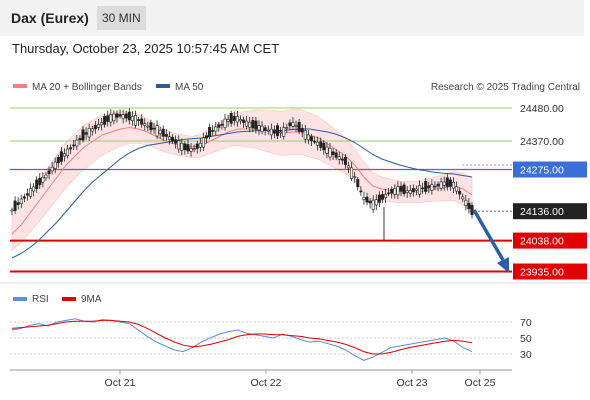 This screenshot has height=400, width=590. What do you see at coordinates (271, 339) in the screenshot?
I see `rsi-panel: 70 50 30` at bounding box center [271, 339].